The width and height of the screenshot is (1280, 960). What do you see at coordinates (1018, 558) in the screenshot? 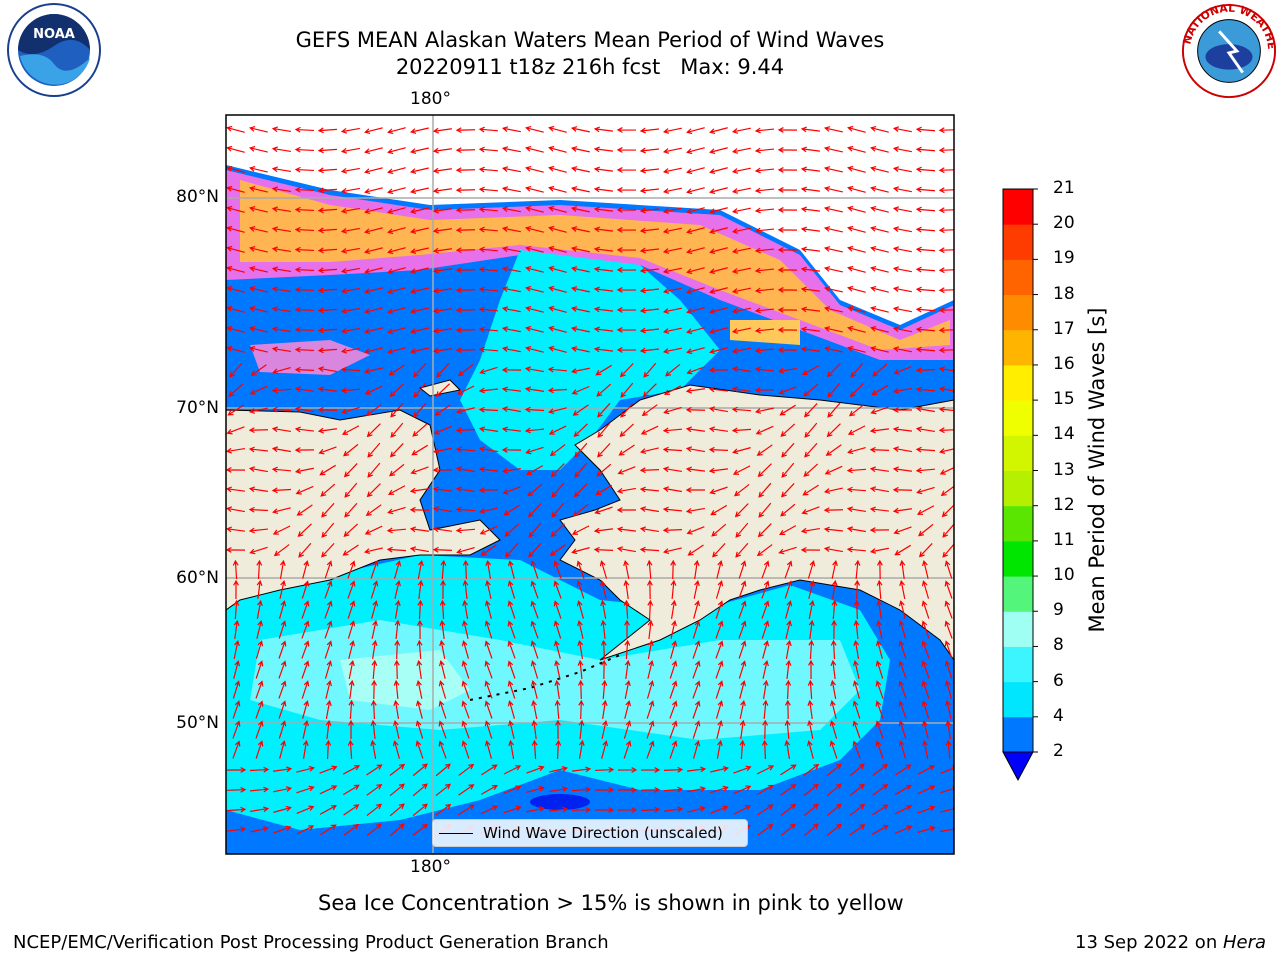
I see `colorbar-segment` at bounding box center [1018, 558].